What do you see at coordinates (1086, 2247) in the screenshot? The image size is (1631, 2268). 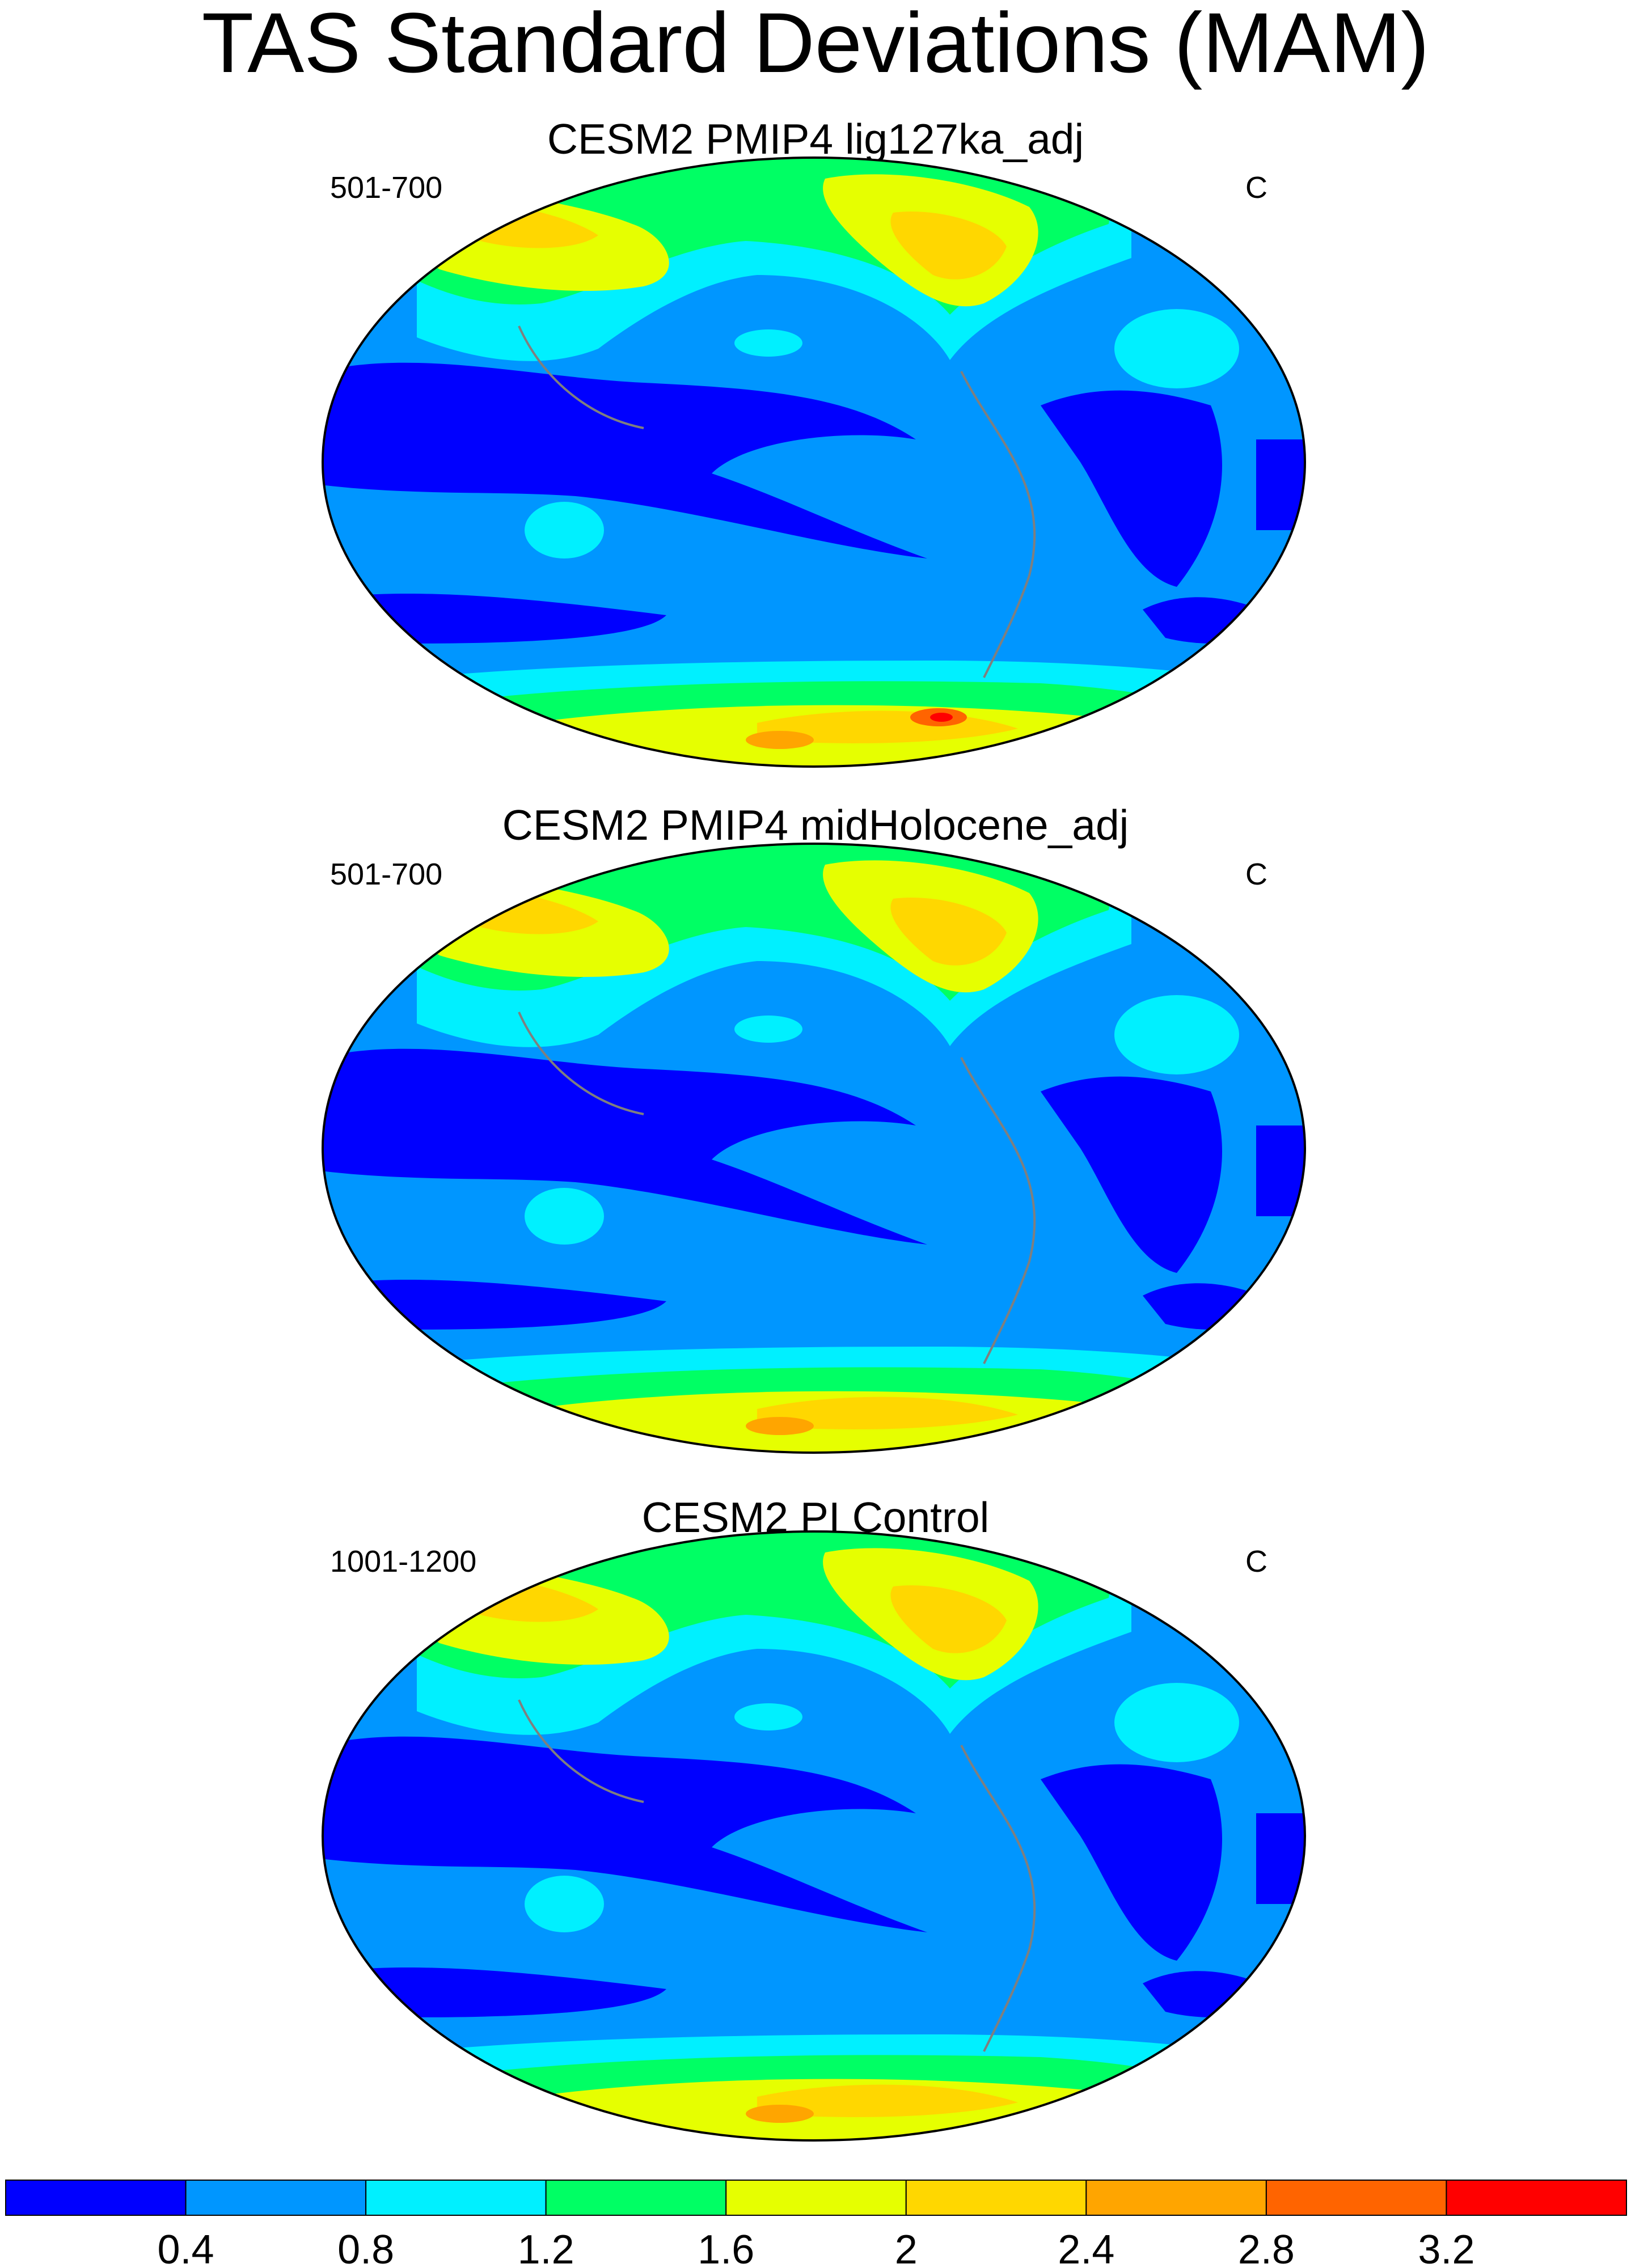 I see `colorbar-tick-label: 2.4` at bounding box center [1086, 2247].